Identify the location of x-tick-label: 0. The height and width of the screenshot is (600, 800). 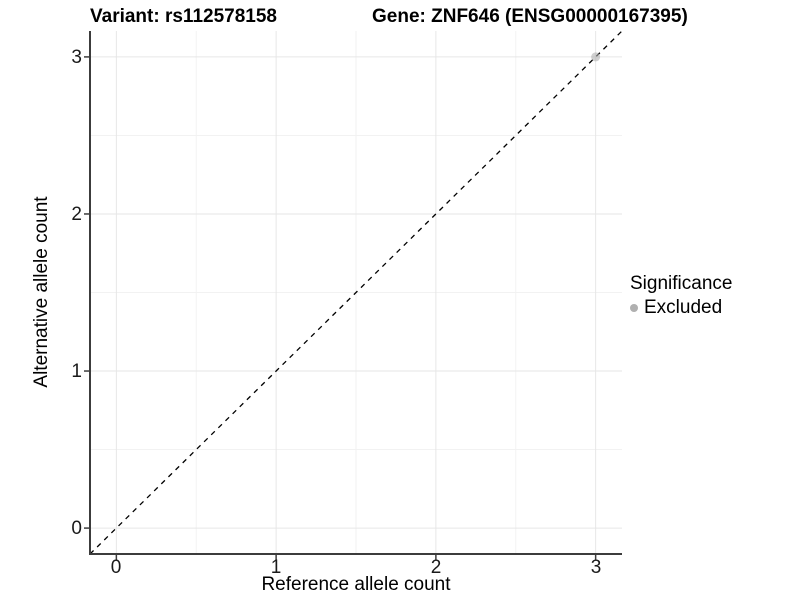
(116, 567).